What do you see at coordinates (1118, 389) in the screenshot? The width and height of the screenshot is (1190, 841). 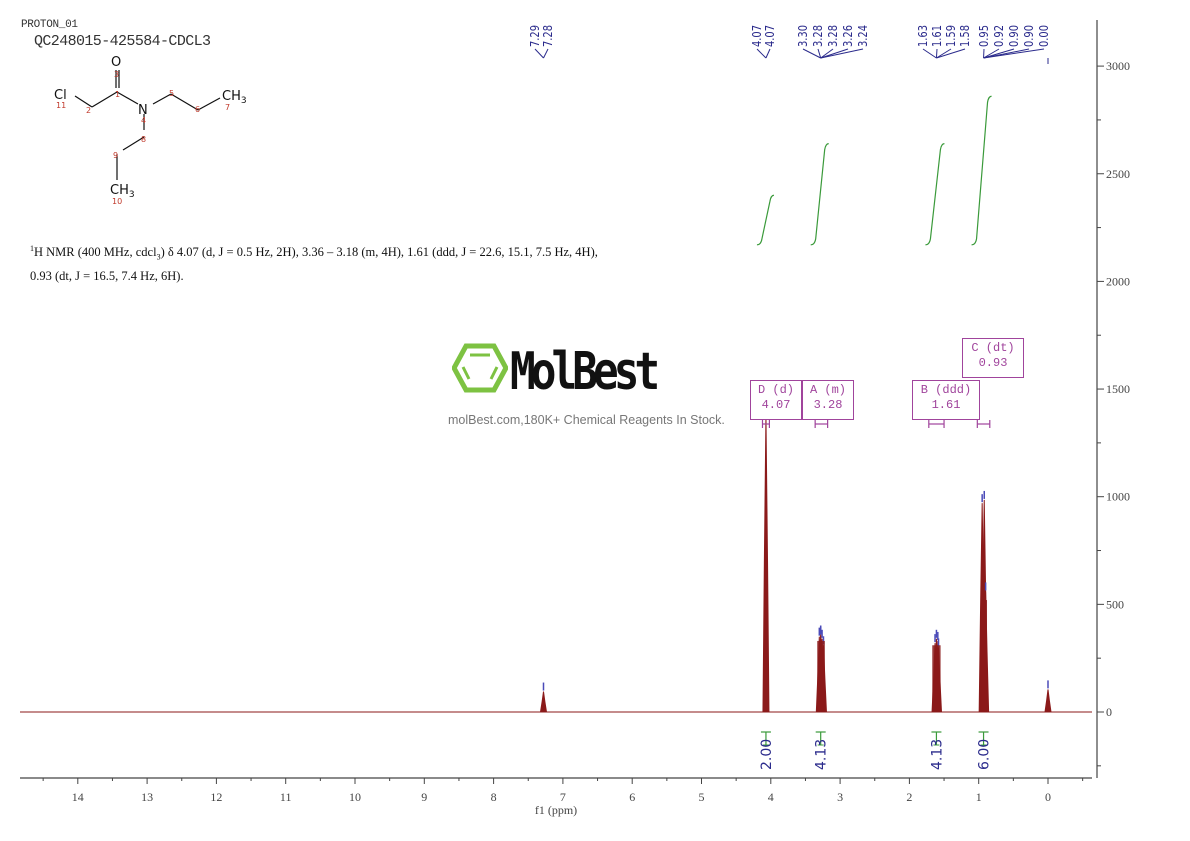 I see `y-tick-label: 1500` at bounding box center [1118, 389].